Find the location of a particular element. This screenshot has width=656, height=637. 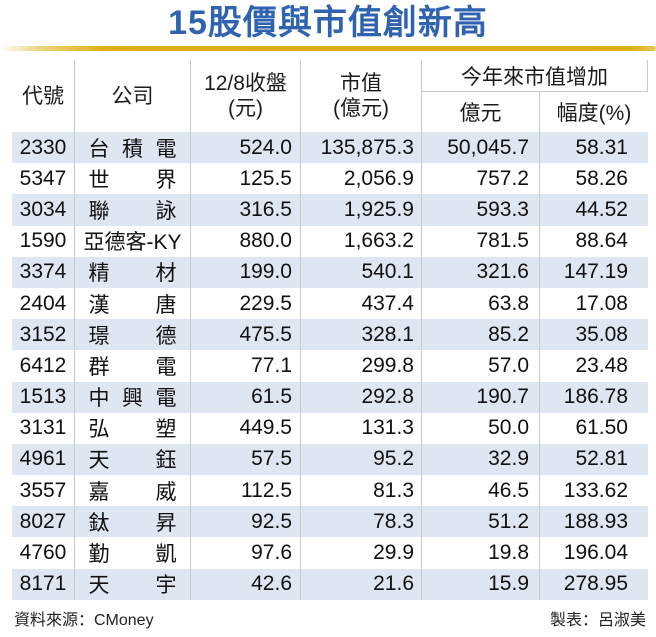

cell-code: 6412 is located at coordinates (43, 366).